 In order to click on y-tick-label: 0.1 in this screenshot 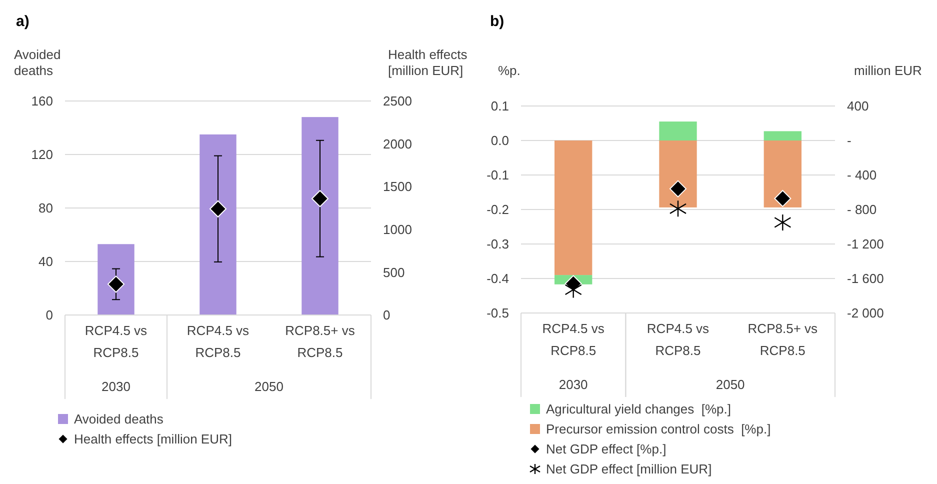, I will do `click(499, 106)`.